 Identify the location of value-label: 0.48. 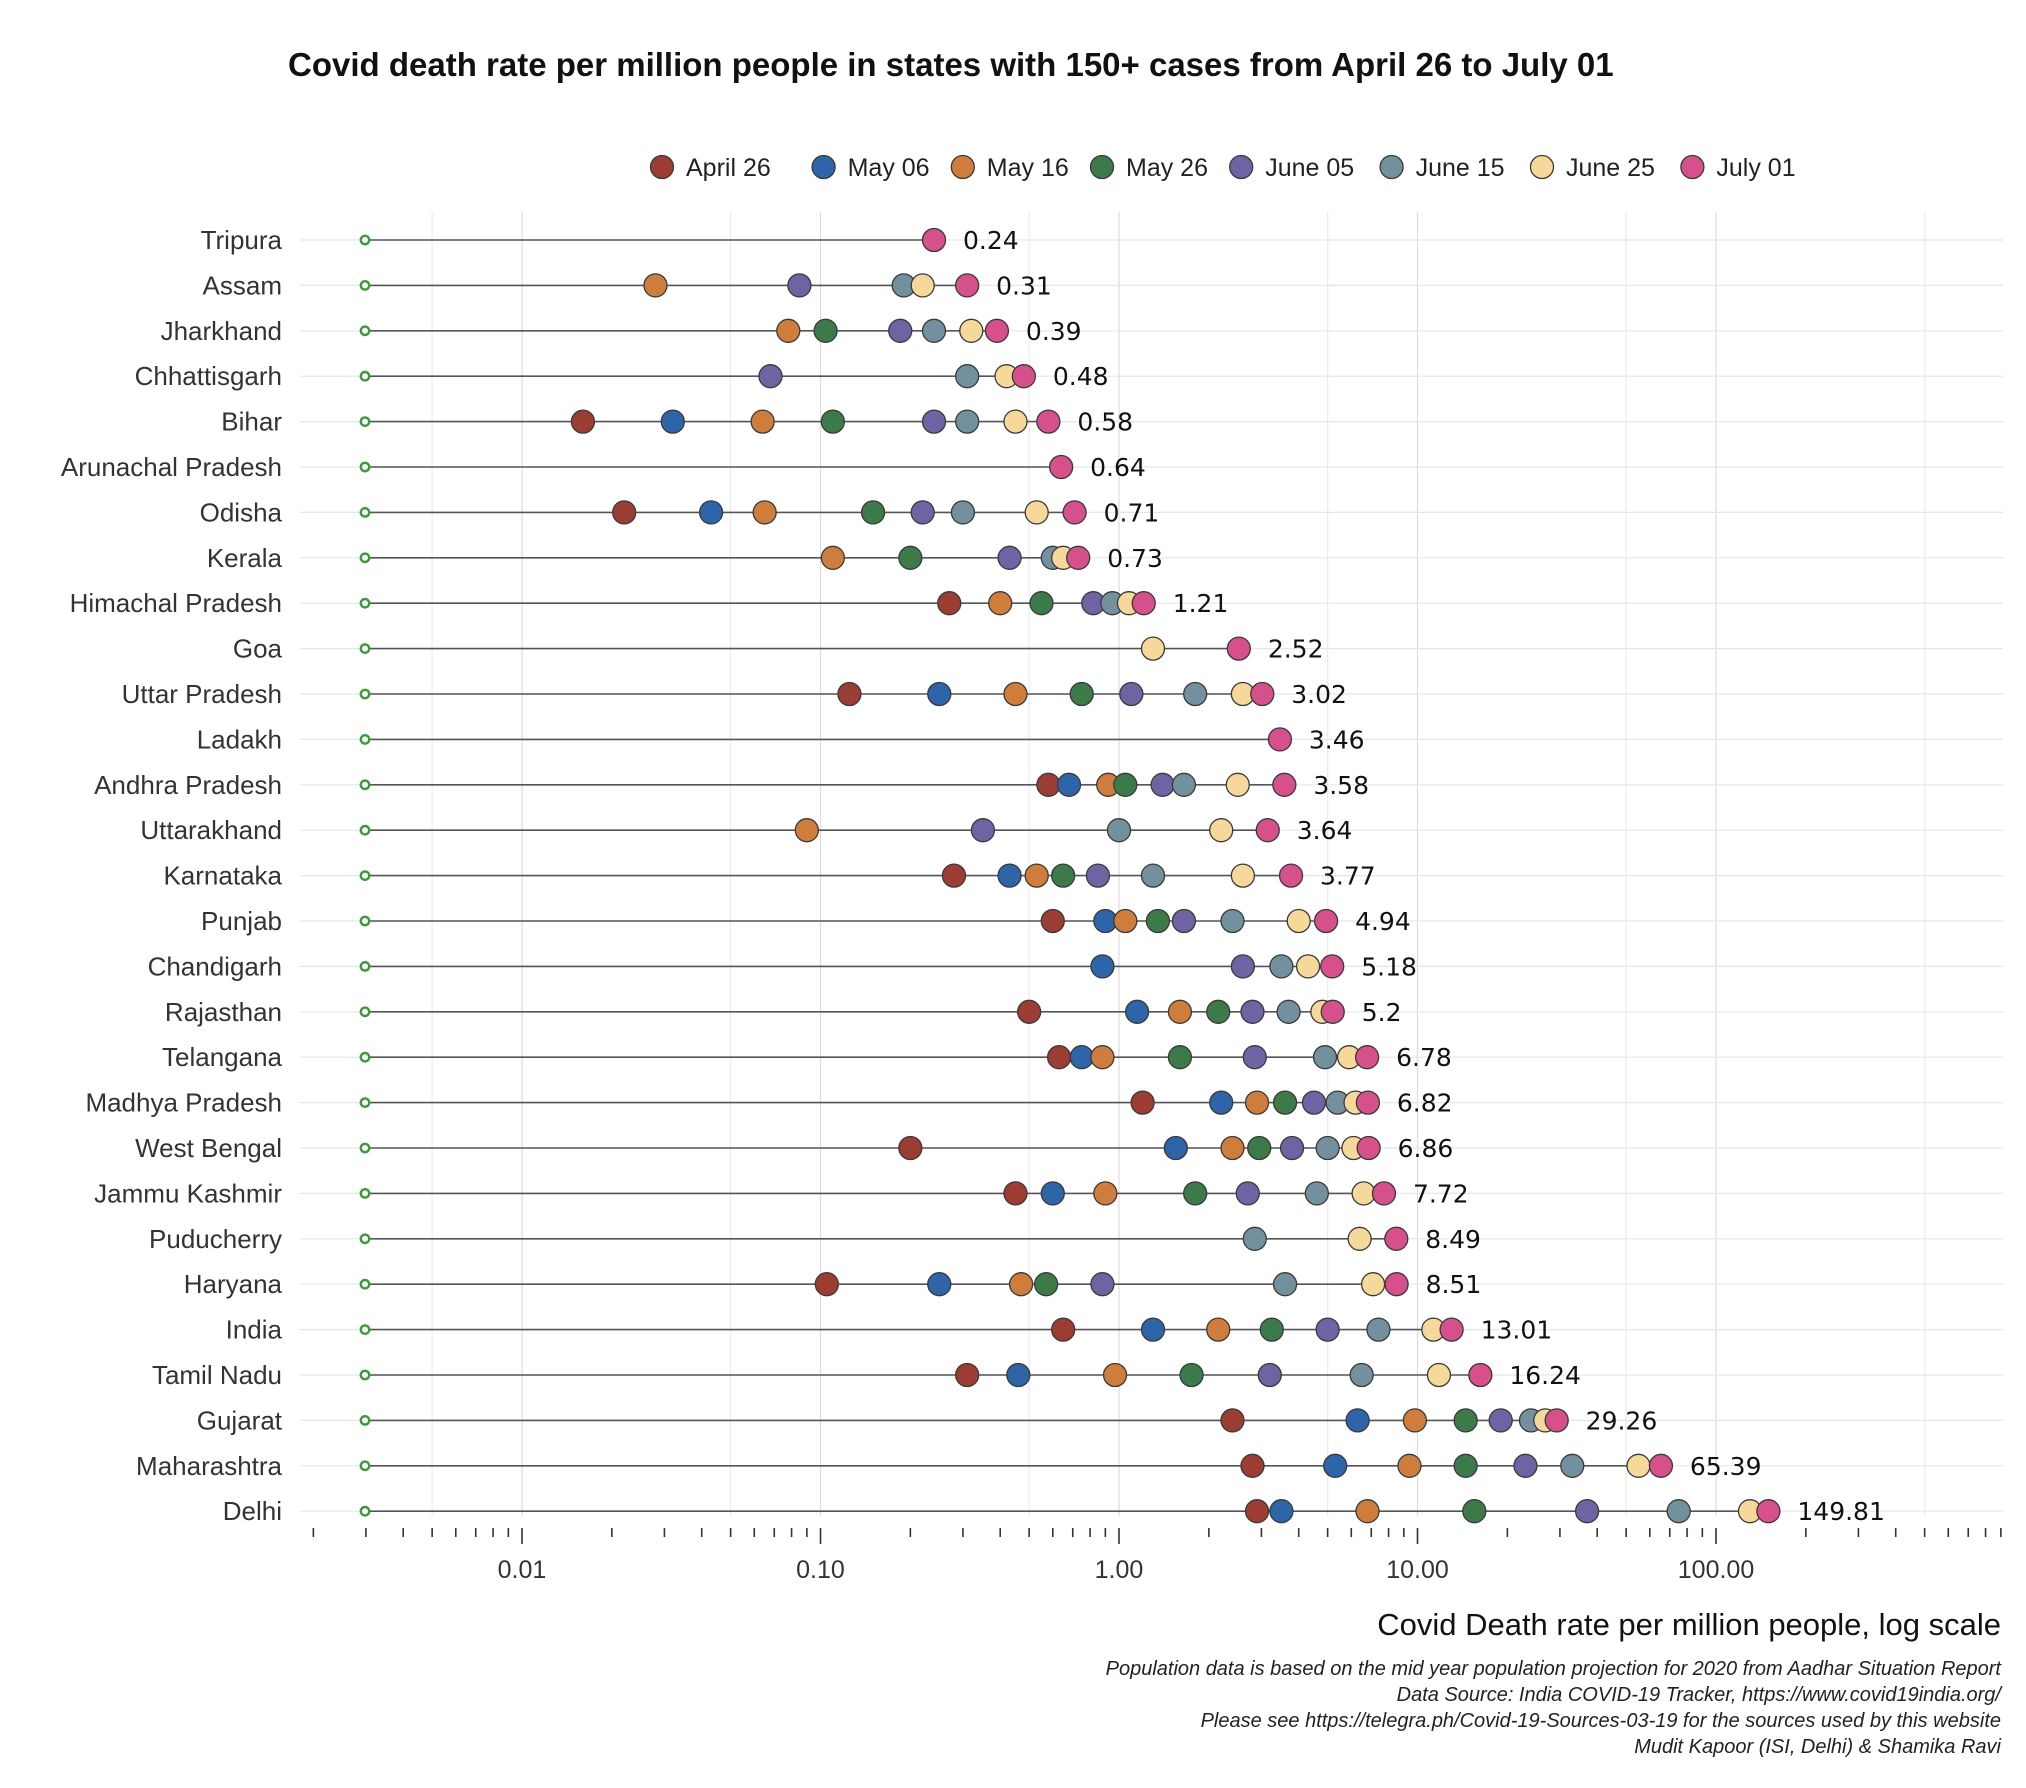
(1081, 376).